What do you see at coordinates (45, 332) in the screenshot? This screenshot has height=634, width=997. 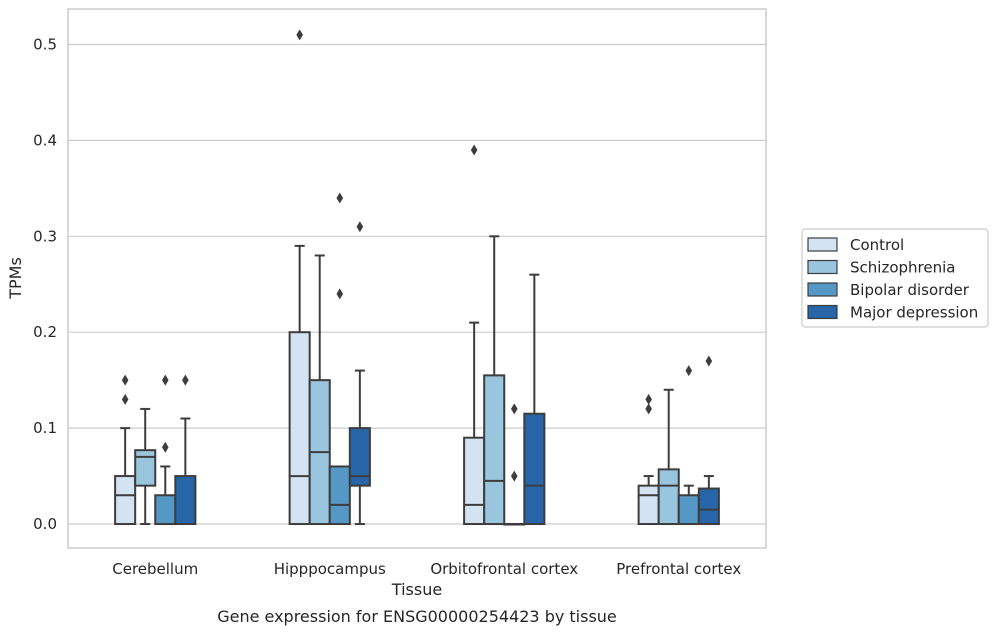 I see `y-tick-label: 0.2` at bounding box center [45, 332].